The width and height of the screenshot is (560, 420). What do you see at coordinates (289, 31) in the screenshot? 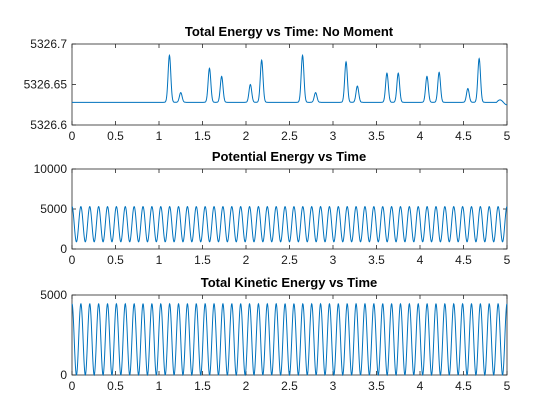
I see `chart-title: Total Energy vs Time: No Moment` at bounding box center [289, 31].